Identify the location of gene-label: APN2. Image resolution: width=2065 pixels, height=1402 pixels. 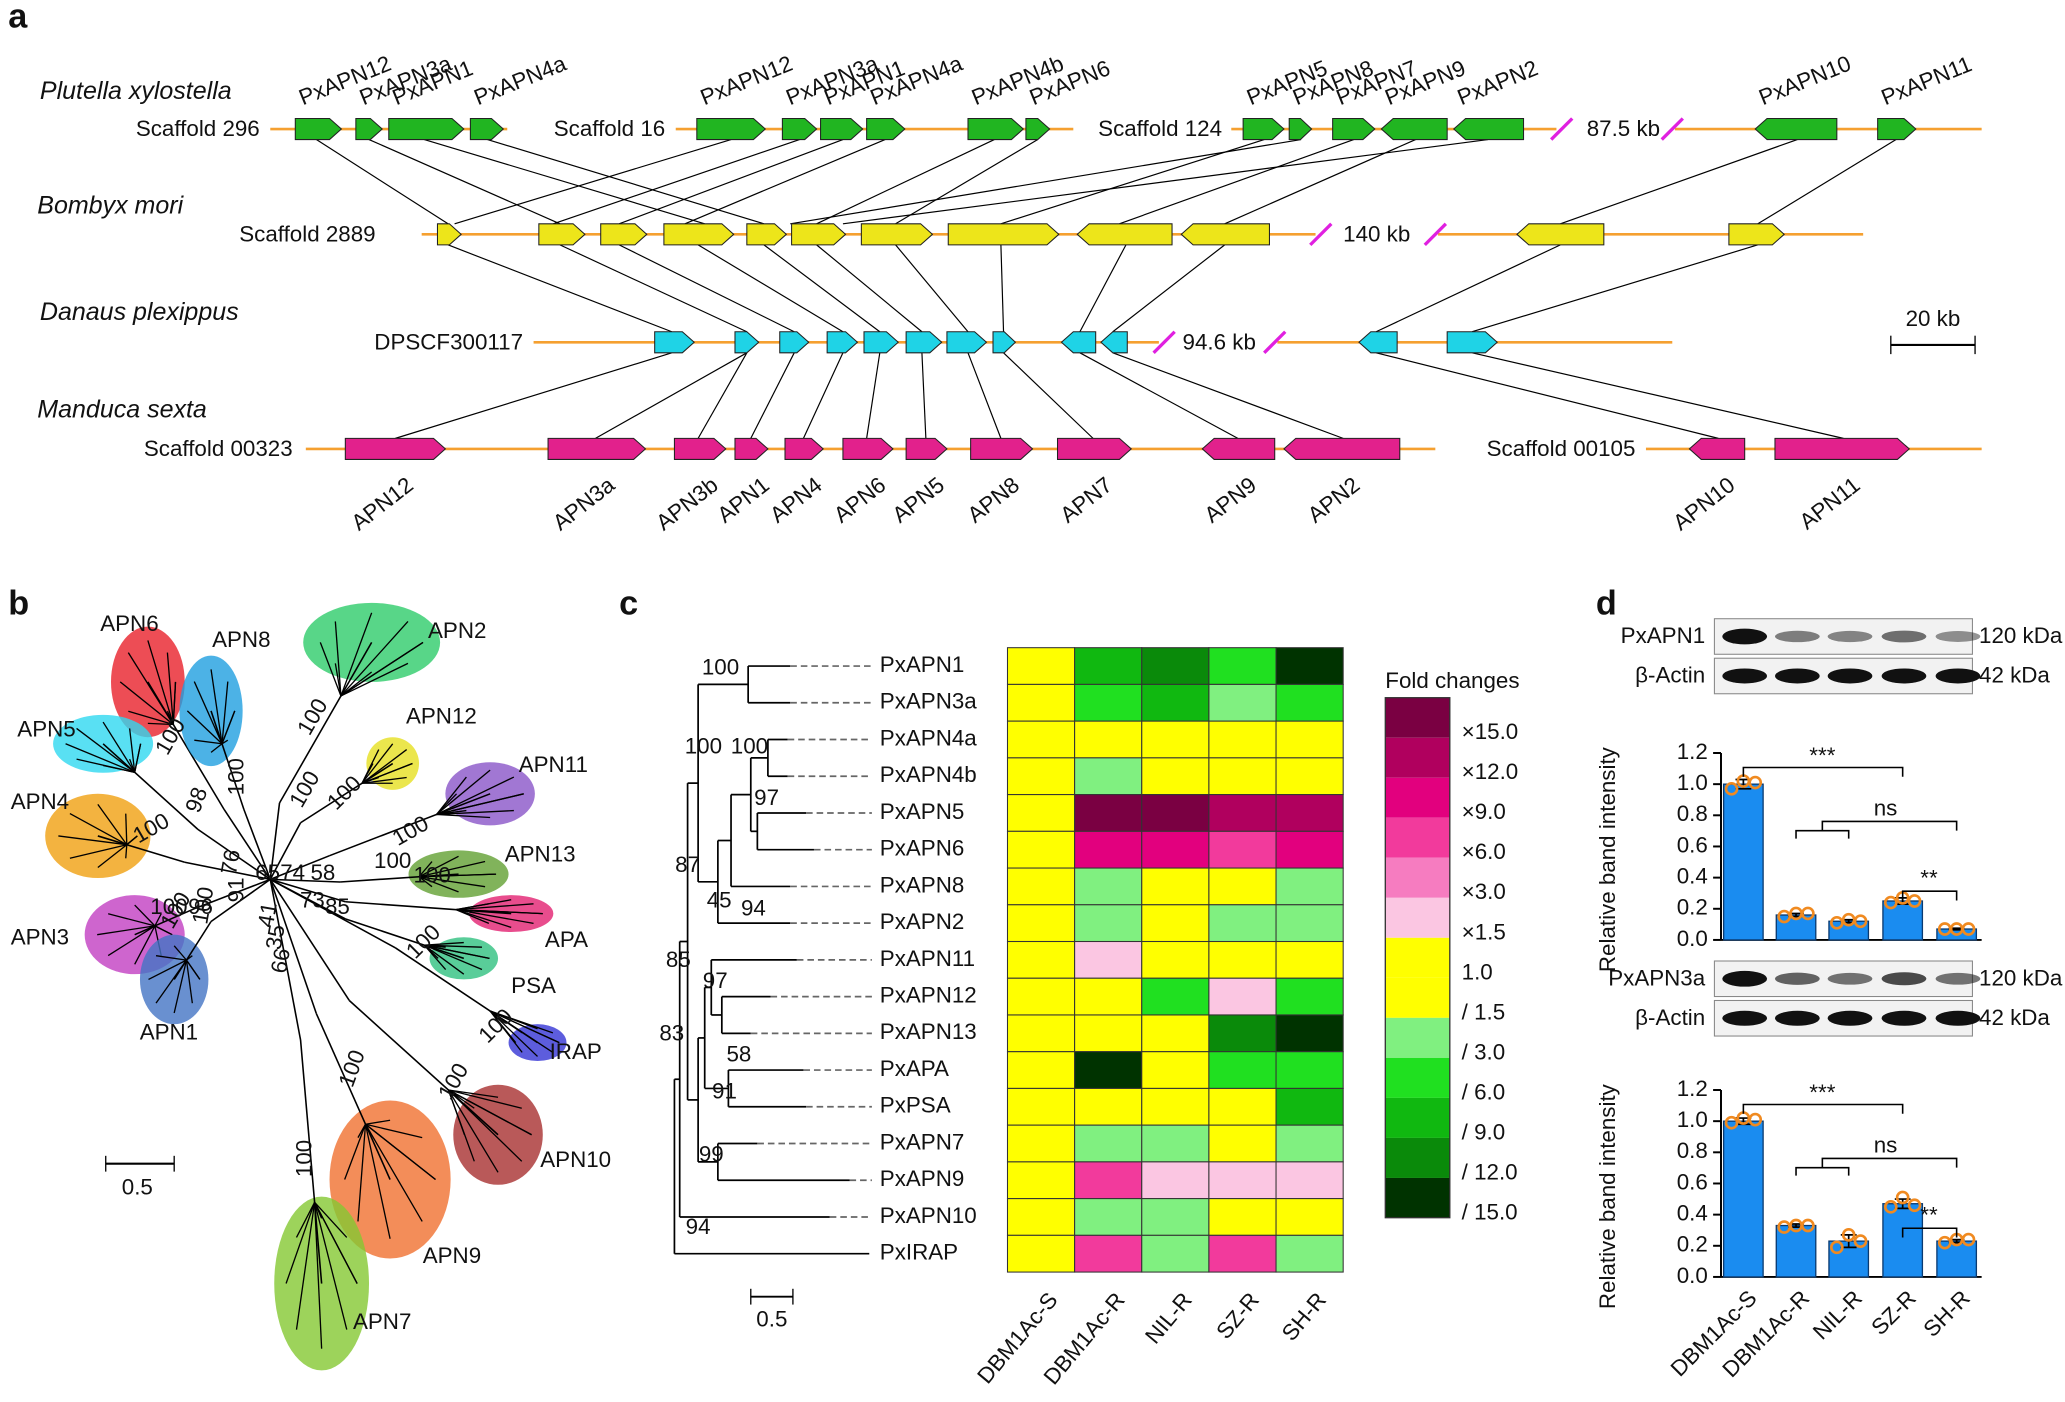
(1333, 500).